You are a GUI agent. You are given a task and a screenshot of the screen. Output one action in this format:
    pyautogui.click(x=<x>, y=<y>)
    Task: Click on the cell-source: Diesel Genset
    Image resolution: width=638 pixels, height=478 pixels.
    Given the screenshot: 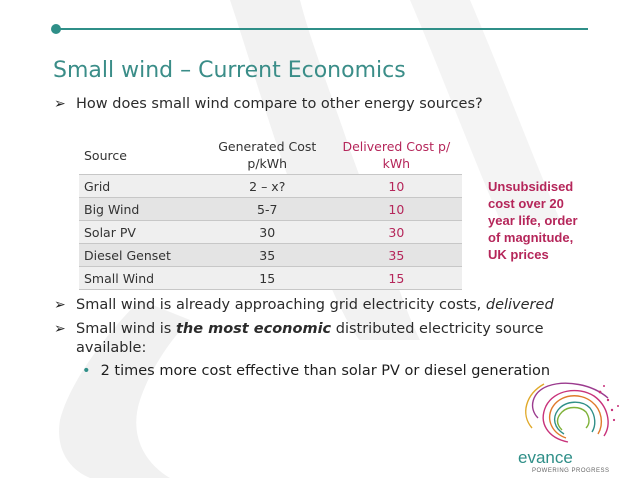 What is the action you would take?
    pyautogui.click(x=141, y=255)
    